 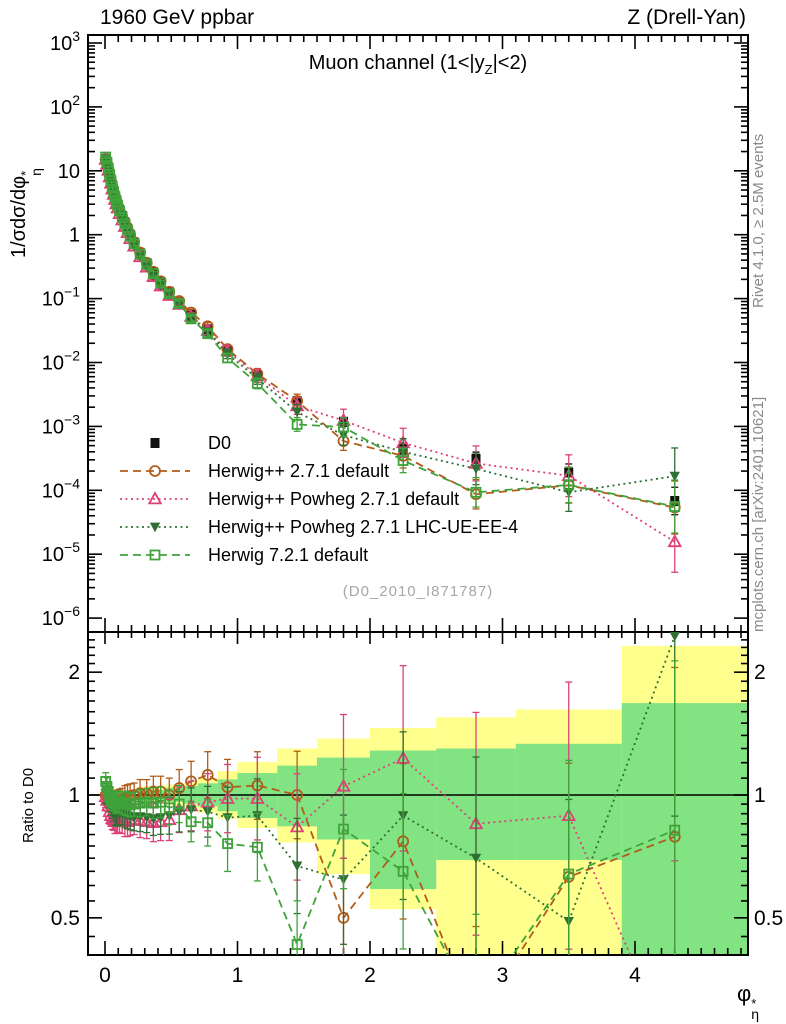 I want to click on legend-item-label: D0, so click(x=220, y=442).